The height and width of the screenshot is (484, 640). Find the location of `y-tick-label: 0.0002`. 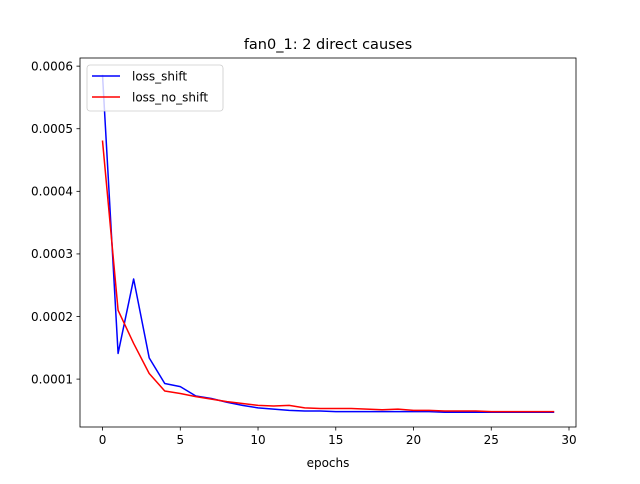

y-tick-label: 0.0002 is located at coordinates (52, 317).